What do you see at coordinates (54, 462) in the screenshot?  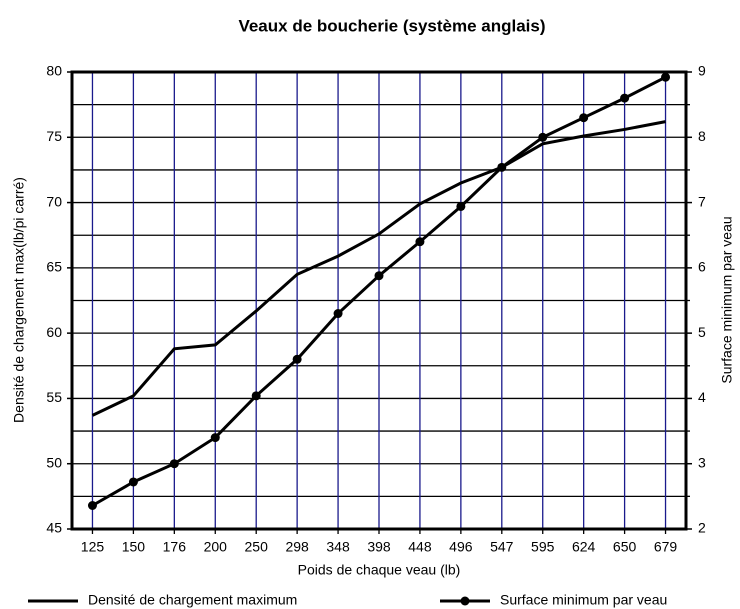 I see `y-tick-label: 50` at bounding box center [54, 462].